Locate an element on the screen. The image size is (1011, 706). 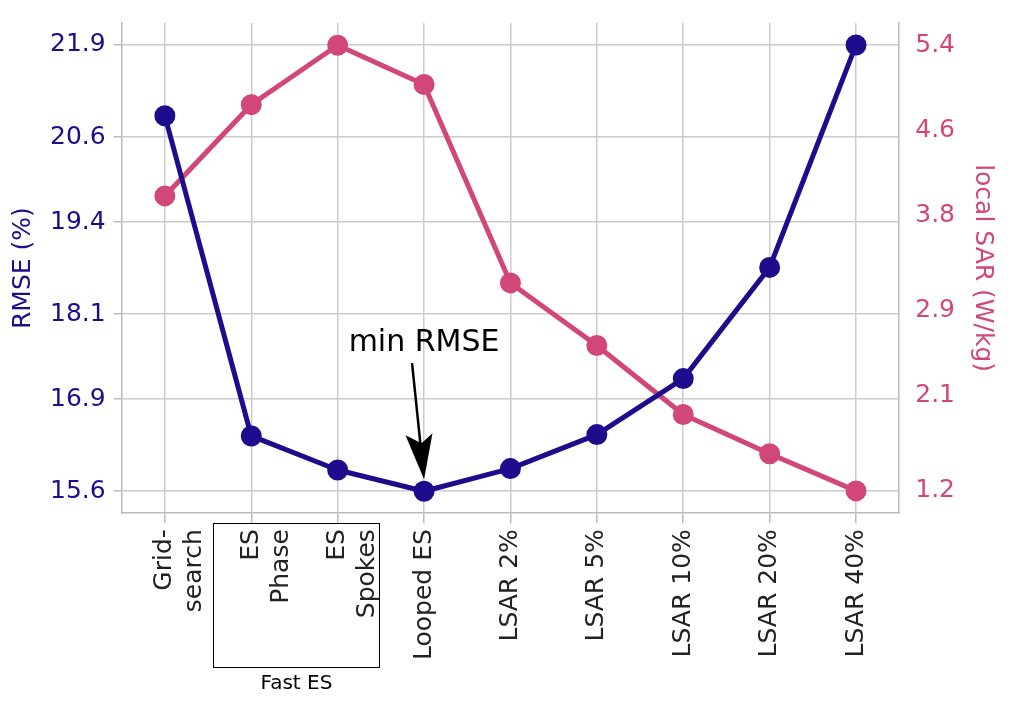
y2-tick-label: 3.8 is located at coordinates (935, 213).